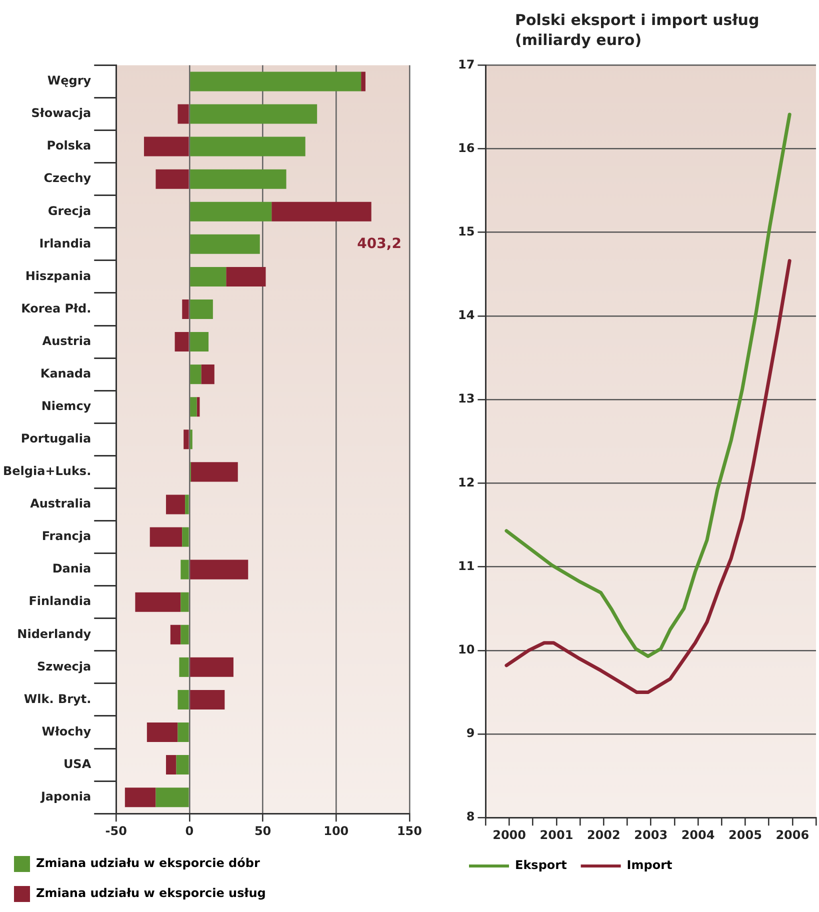 The height and width of the screenshot is (912, 819). Describe the element at coordinates (698, 835) in the screenshot. I see `x-tick-label: 2004` at that location.